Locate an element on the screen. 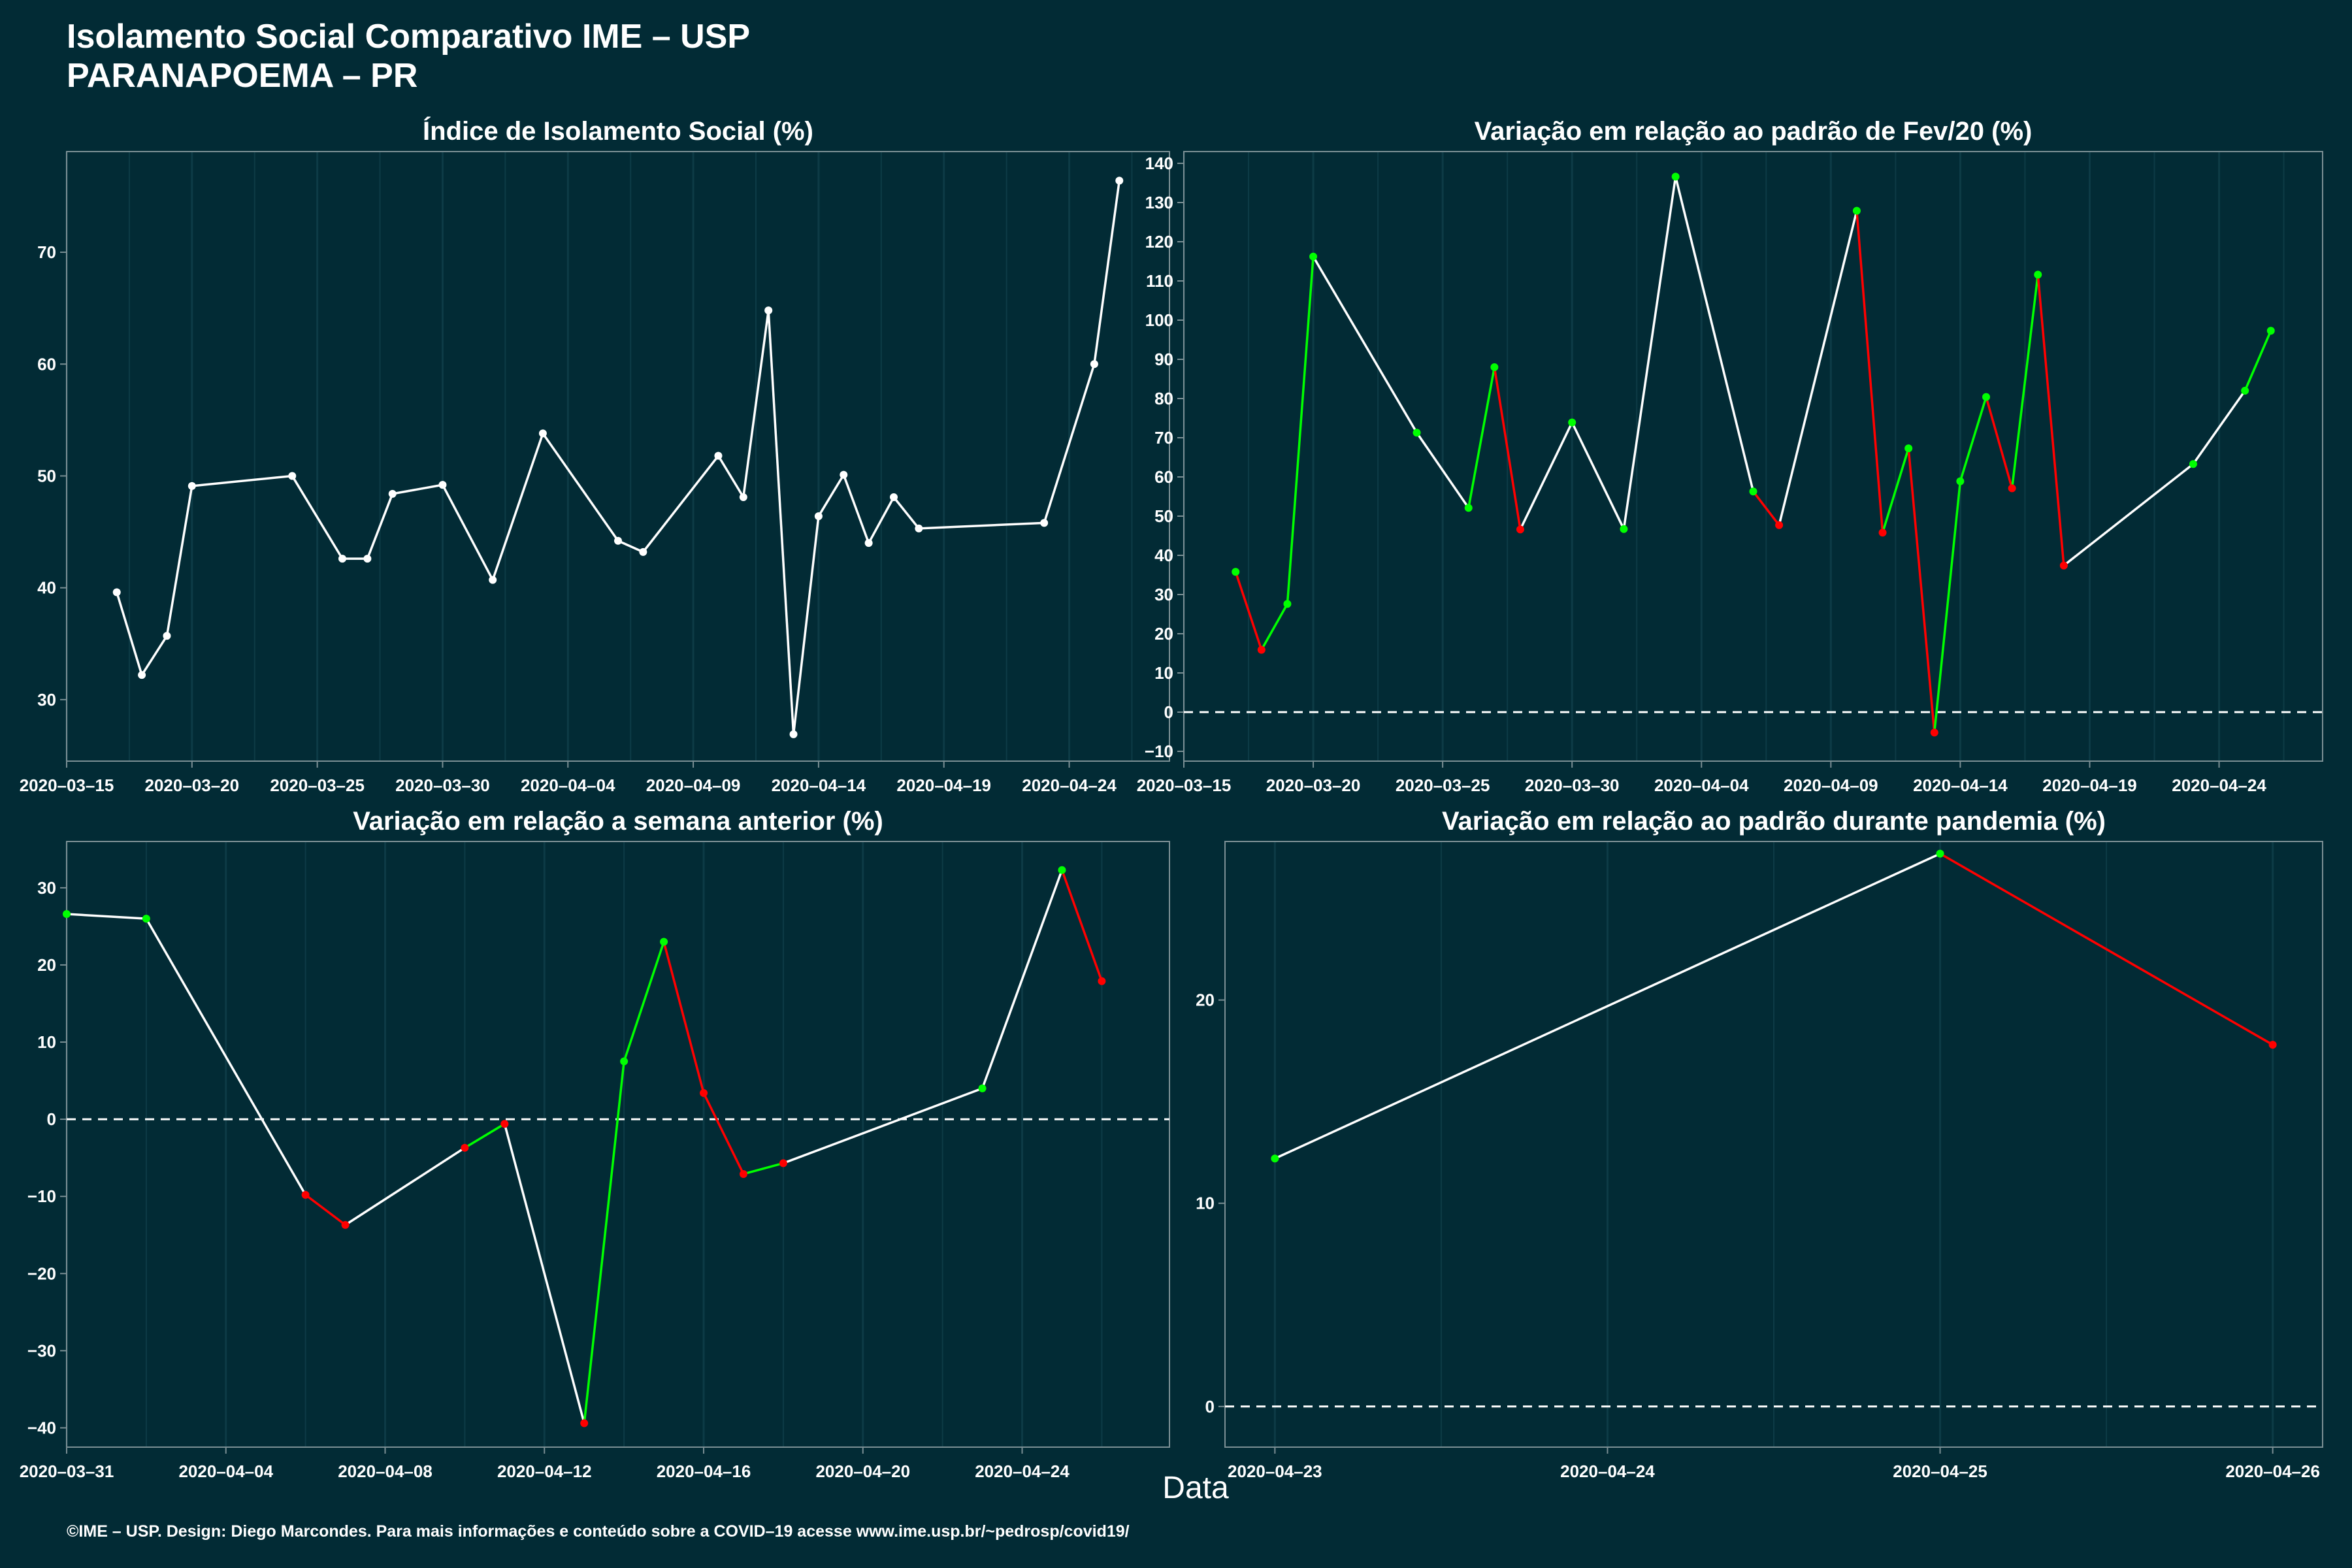 Image resolution: width=2352 pixels, height=1568 pixels. y-tick-label: −30 is located at coordinates (41, 1350).